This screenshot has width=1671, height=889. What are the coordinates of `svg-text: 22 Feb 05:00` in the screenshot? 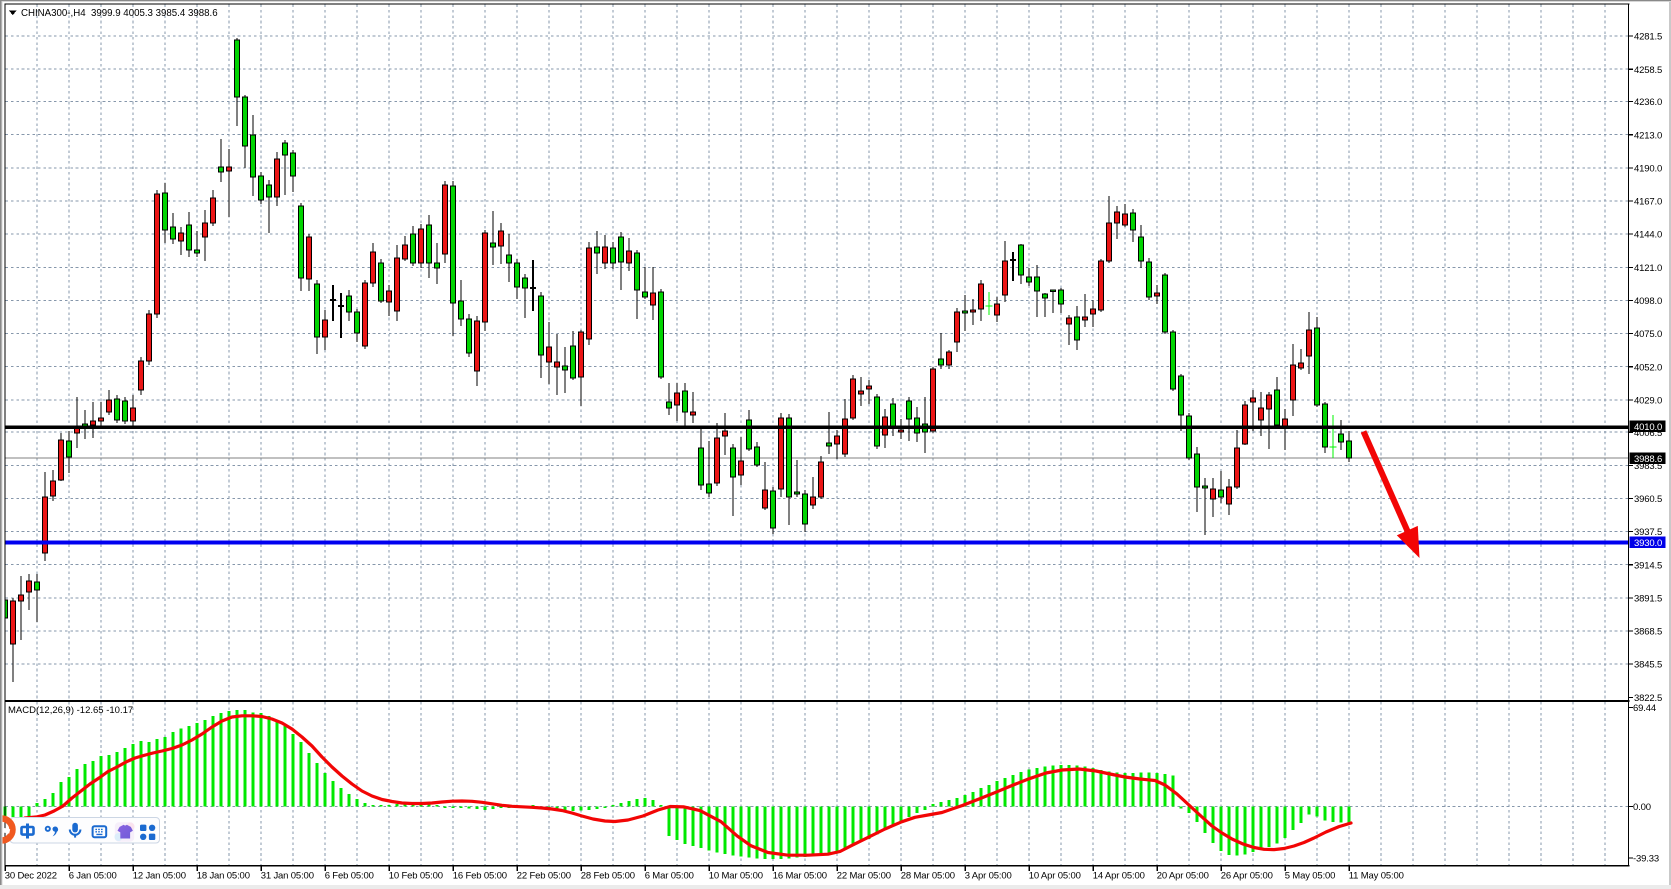 It's located at (544, 876).